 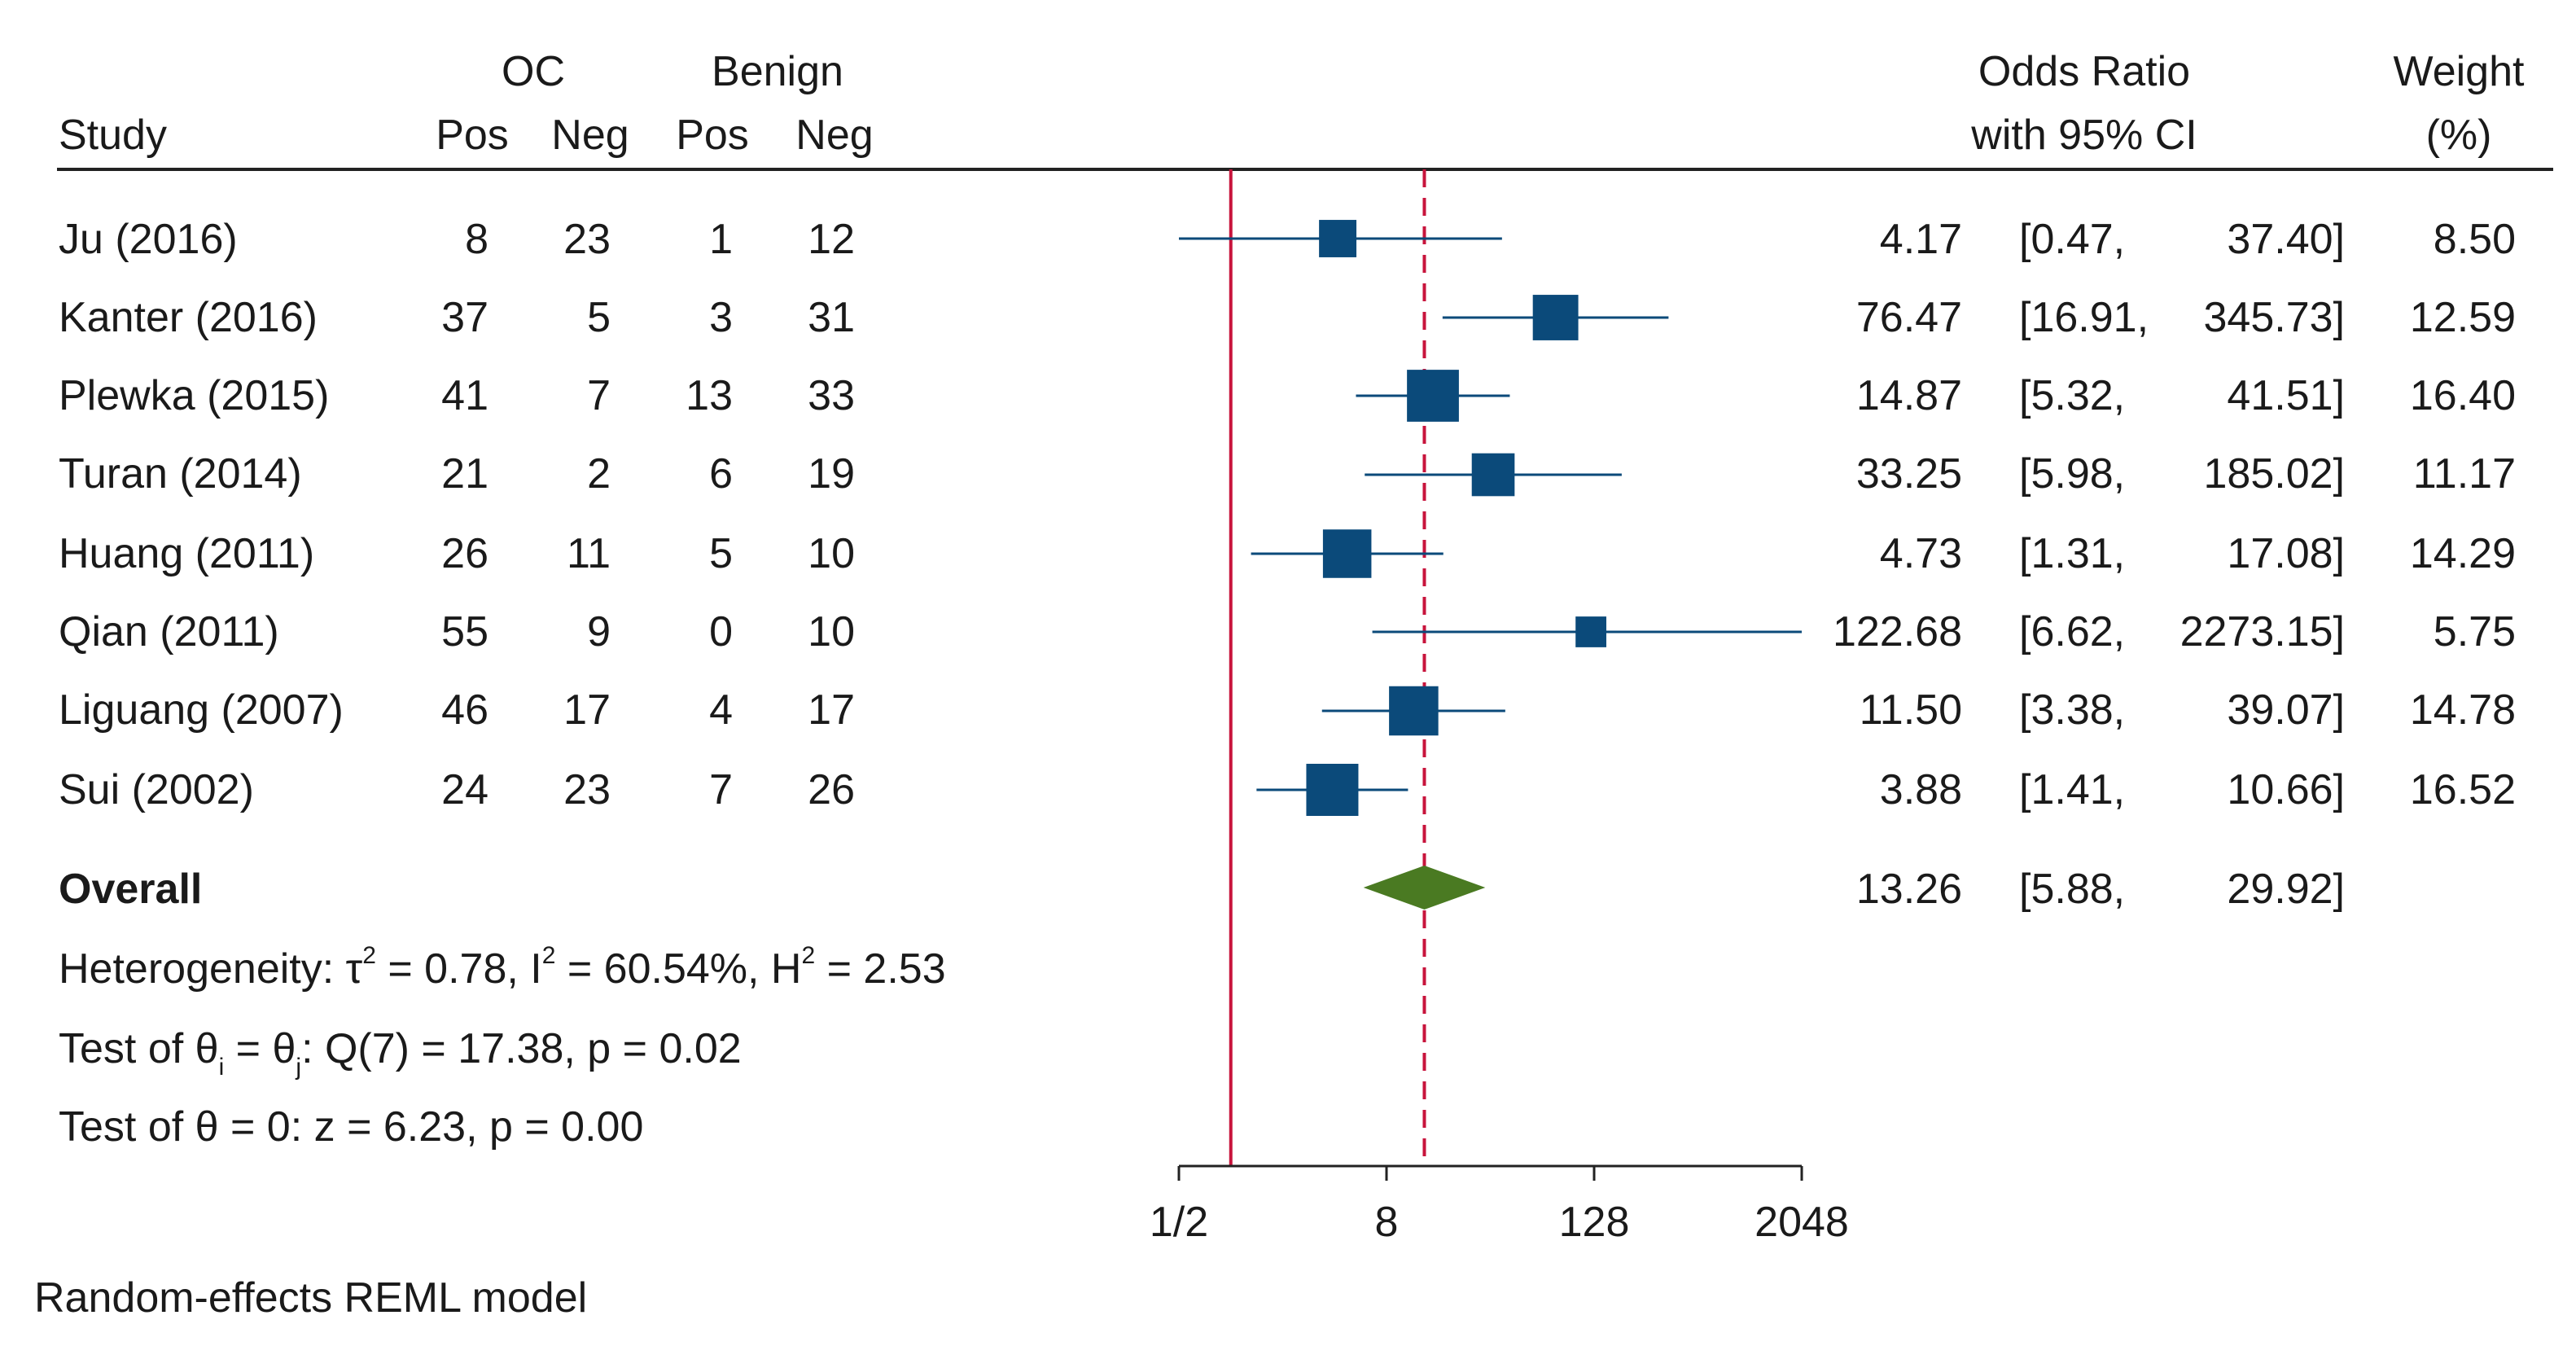 I want to click on header-ben-pos: Pos, so click(x=712, y=135).